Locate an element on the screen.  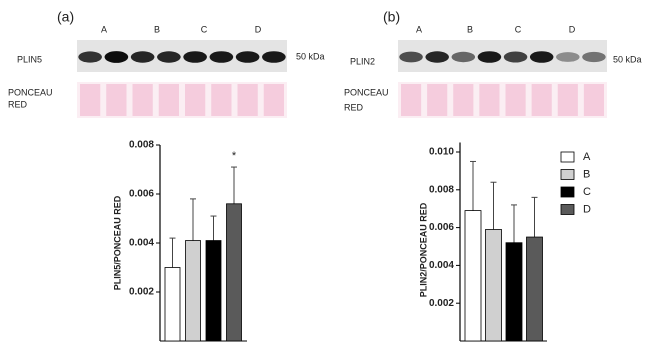
legend-label: D is located at coordinates (587, 209).